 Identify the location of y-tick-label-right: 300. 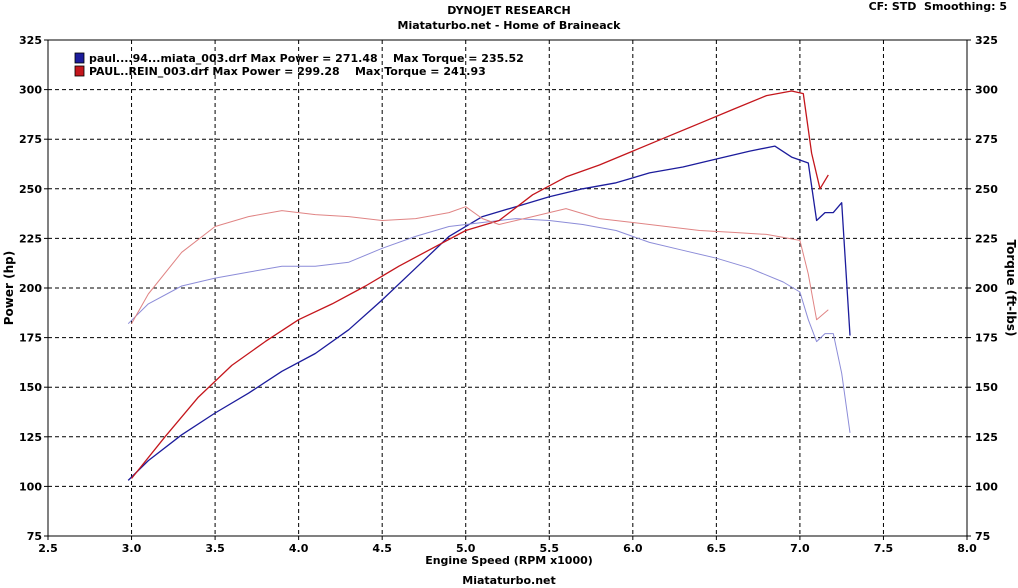
(986, 90).